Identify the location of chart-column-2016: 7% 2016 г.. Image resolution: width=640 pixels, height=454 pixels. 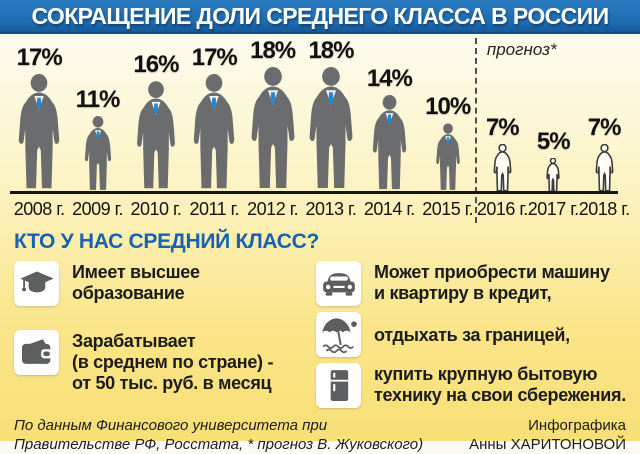
(502, 128).